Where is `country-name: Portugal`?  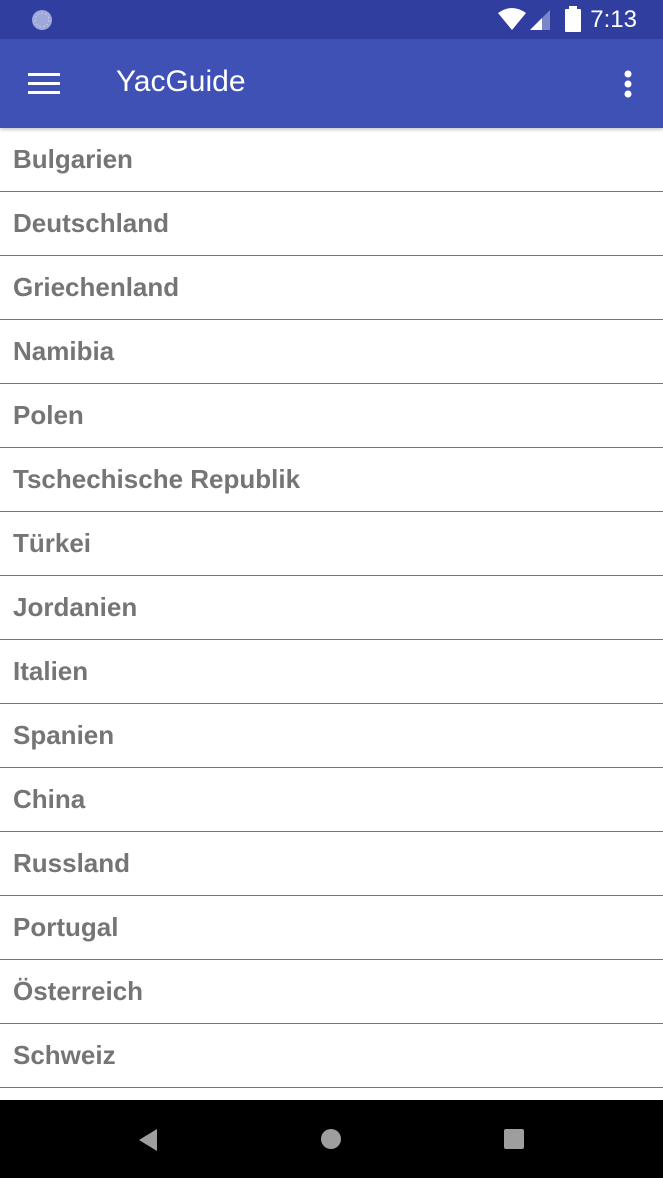 country-name: Portugal is located at coordinates (66, 927).